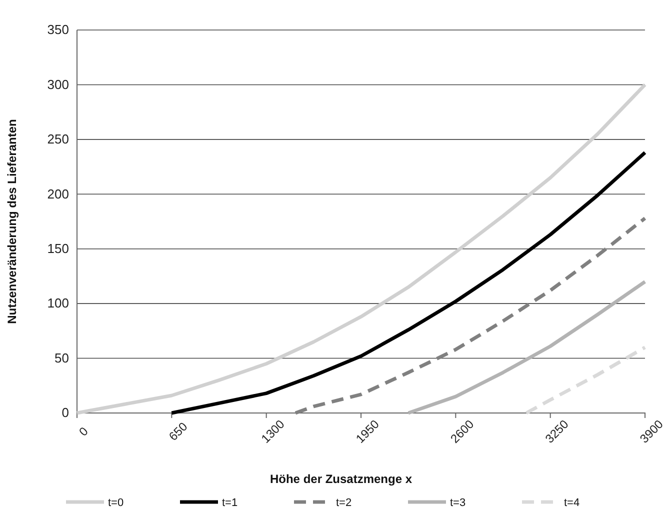 The width and height of the screenshot is (671, 513). What do you see at coordinates (230, 502) in the screenshot?
I see `legend-label: t=1` at bounding box center [230, 502].